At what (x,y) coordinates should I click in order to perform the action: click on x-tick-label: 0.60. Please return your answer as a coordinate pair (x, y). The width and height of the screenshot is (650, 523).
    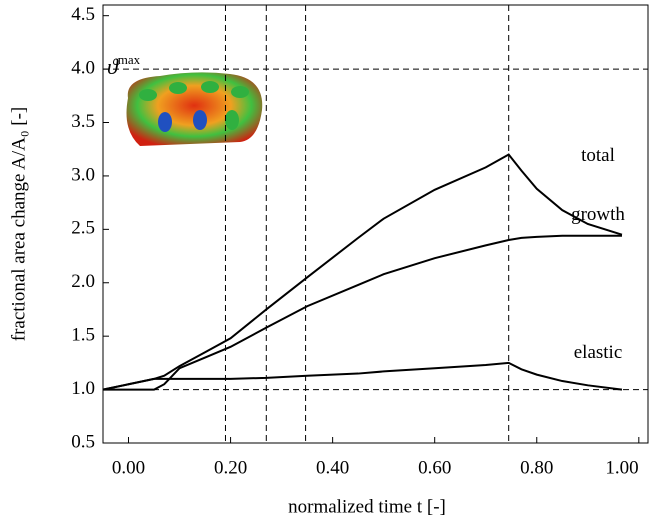
    Looking at the image, I should click on (434, 467).